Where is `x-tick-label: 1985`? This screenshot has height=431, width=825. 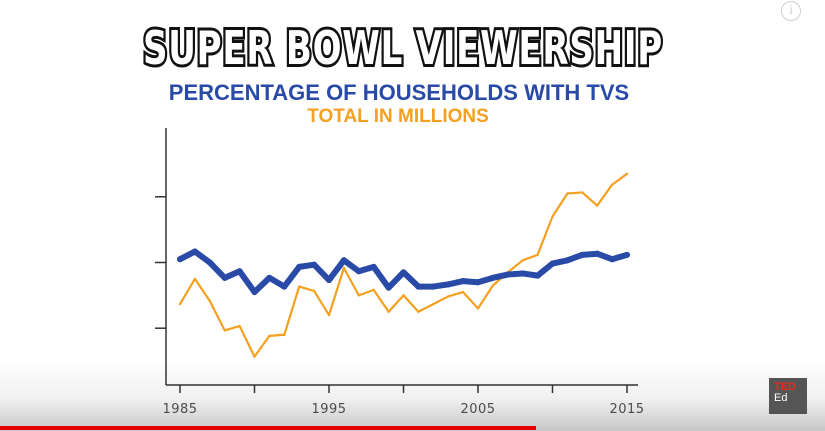
x-tick-label: 1985 is located at coordinates (179, 409).